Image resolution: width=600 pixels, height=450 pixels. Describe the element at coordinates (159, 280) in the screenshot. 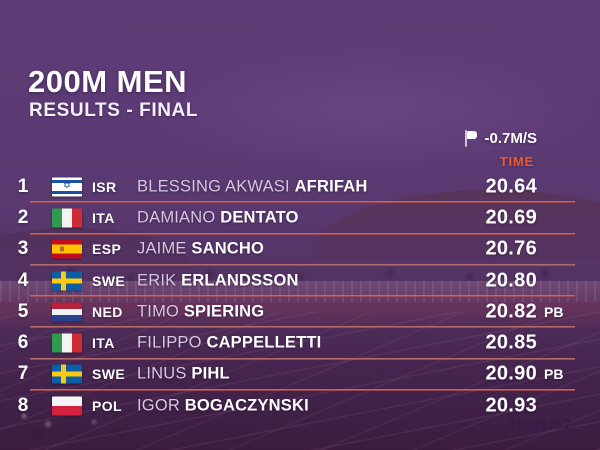

I see `athlete-first-name: ERIK` at that location.